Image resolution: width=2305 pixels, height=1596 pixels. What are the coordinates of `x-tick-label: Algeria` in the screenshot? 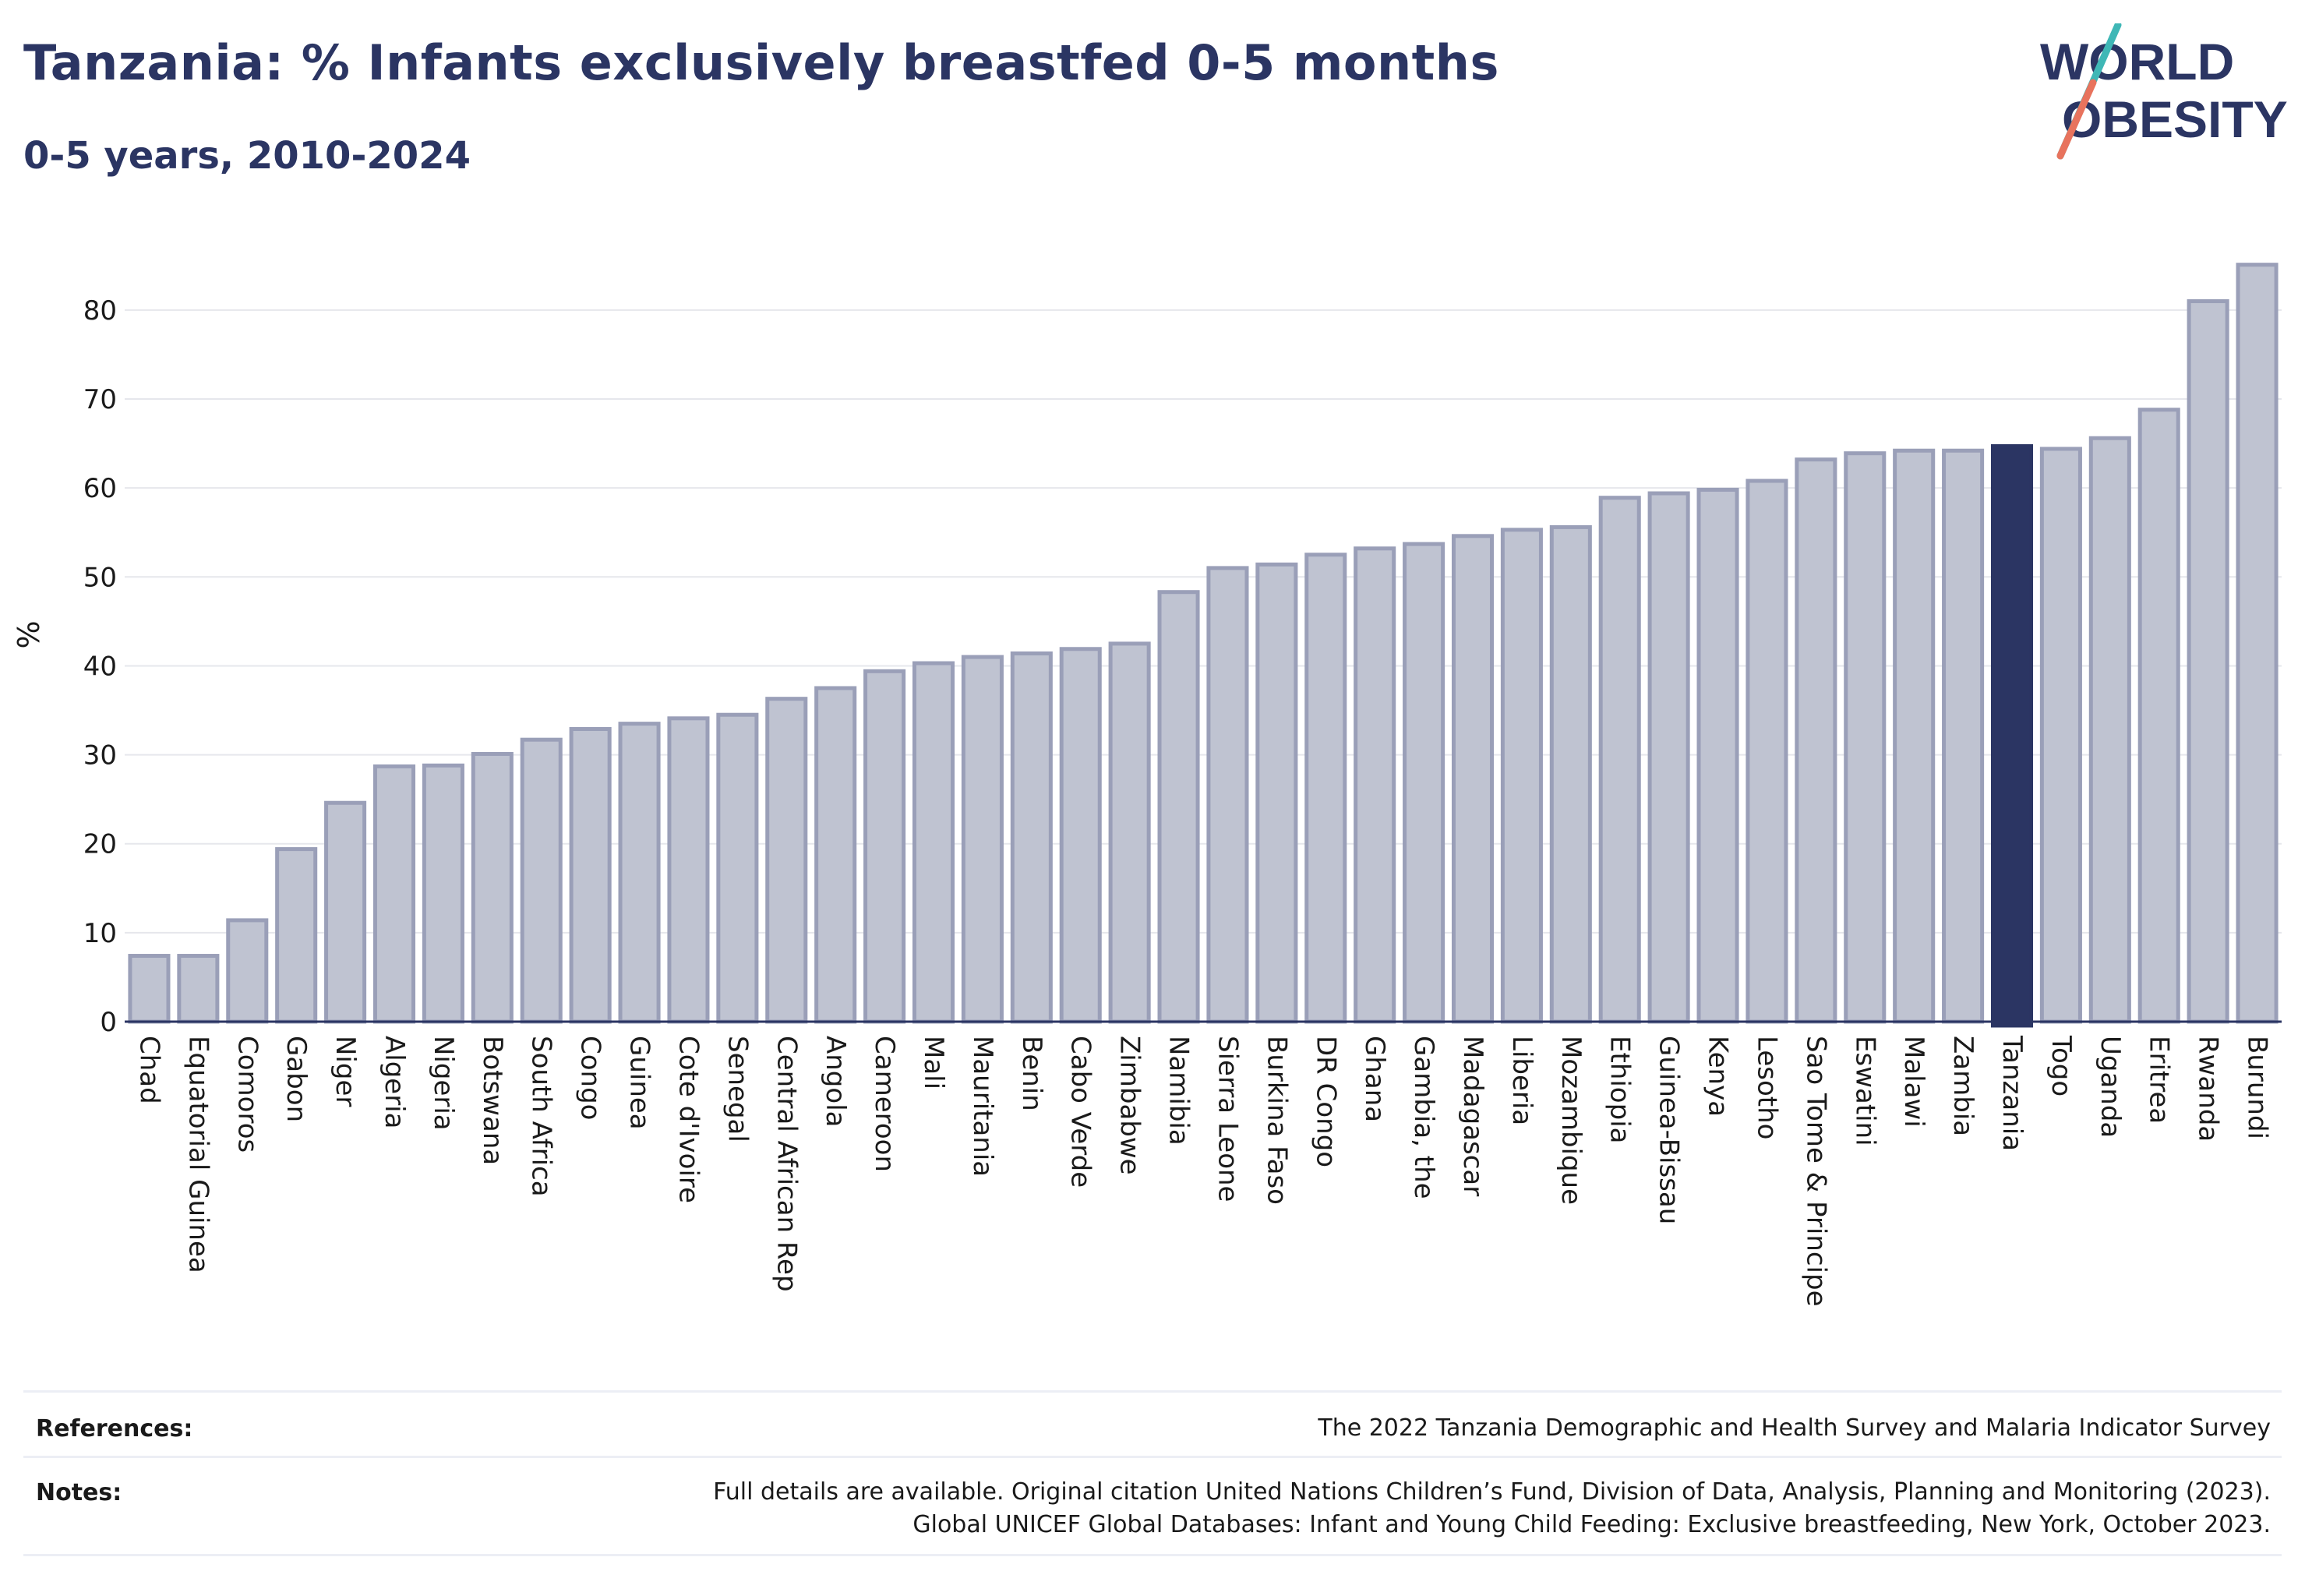 It's located at (394, 1082).